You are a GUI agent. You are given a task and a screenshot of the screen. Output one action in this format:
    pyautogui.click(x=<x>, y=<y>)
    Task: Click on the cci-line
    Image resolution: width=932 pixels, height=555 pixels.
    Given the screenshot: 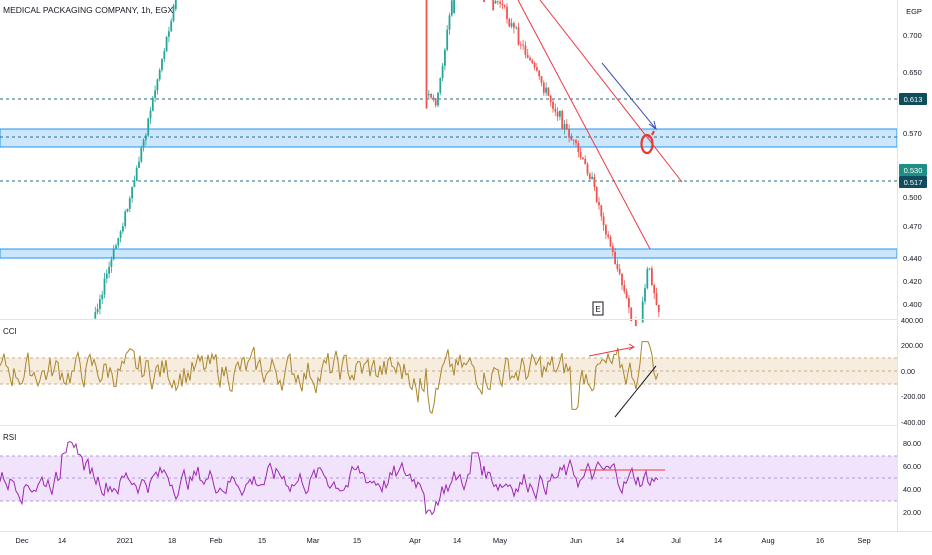 What is the action you would take?
    pyautogui.click(x=329, y=378)
    